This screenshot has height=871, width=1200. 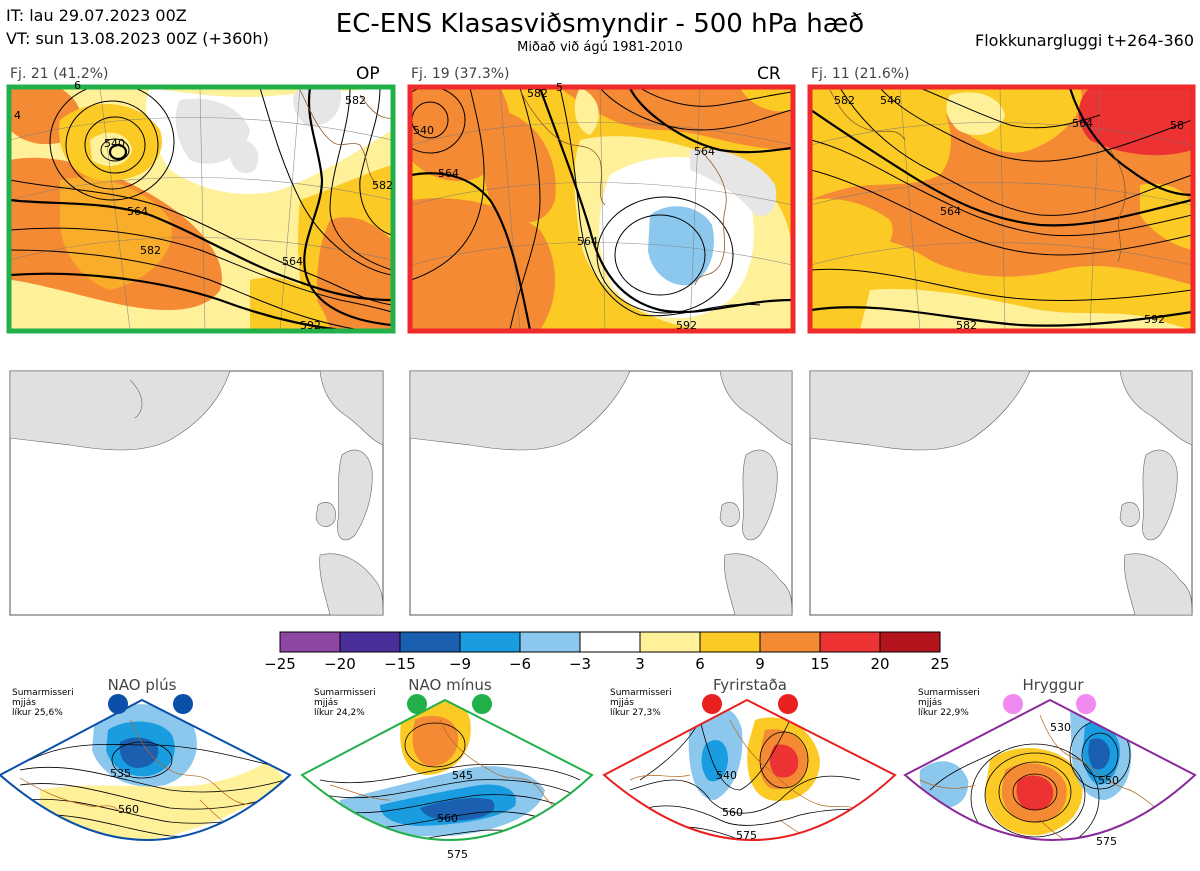 I want to click on regime-2-frame, so click(x=447, y=769).